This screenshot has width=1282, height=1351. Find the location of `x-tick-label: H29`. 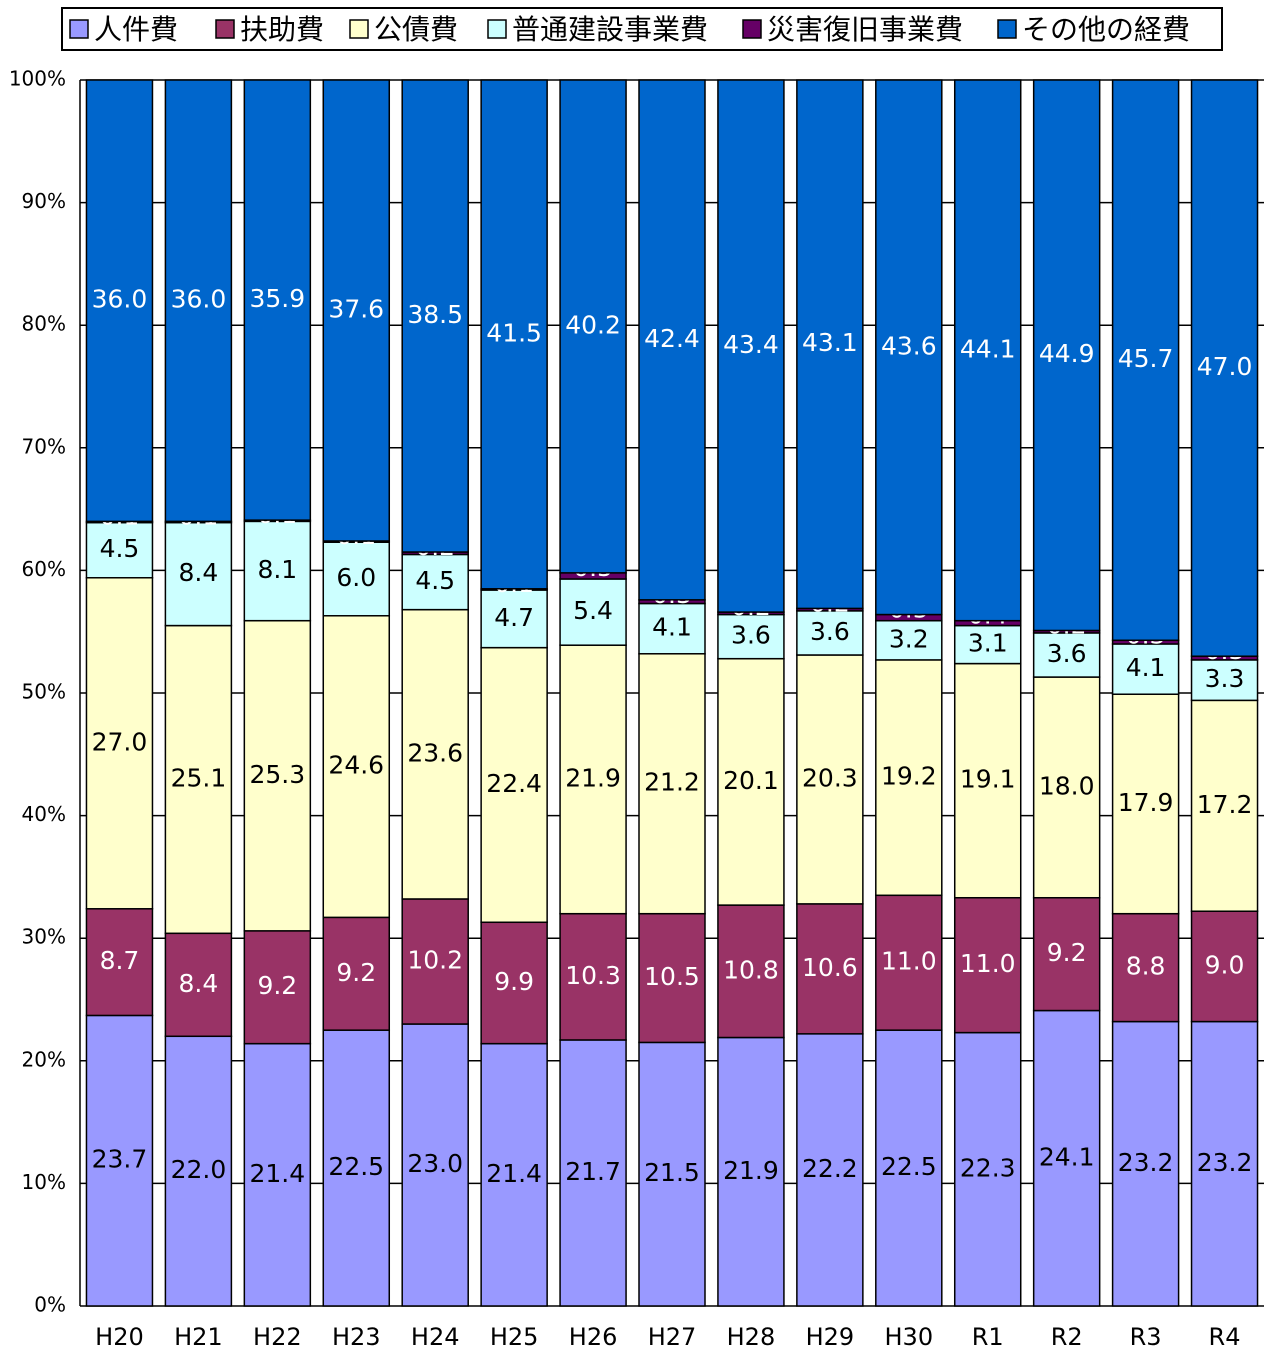

x-tick-label: H29 is located at coordinates (830, 1337).